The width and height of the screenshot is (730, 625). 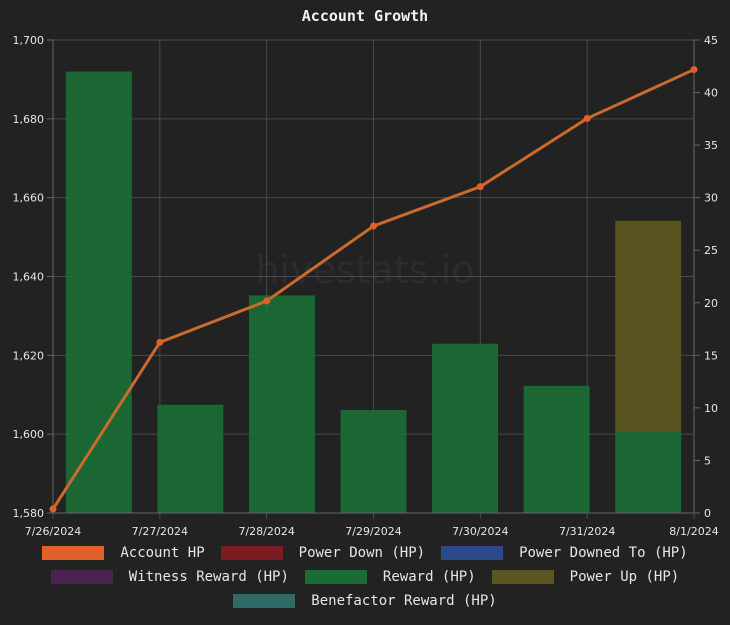 I want to click on legend-item: Power Up (HP), so click(x=585, y=577).